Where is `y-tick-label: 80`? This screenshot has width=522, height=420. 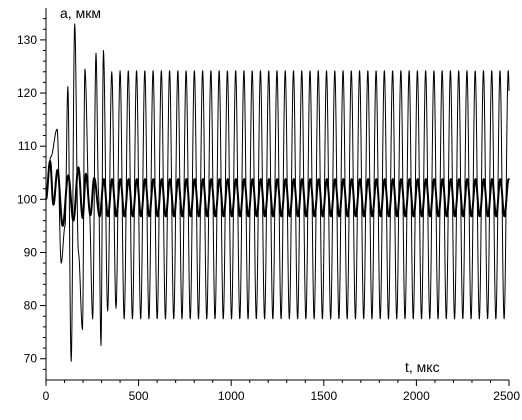
y-tick-label: 80 is located at coordinates (31, 306).